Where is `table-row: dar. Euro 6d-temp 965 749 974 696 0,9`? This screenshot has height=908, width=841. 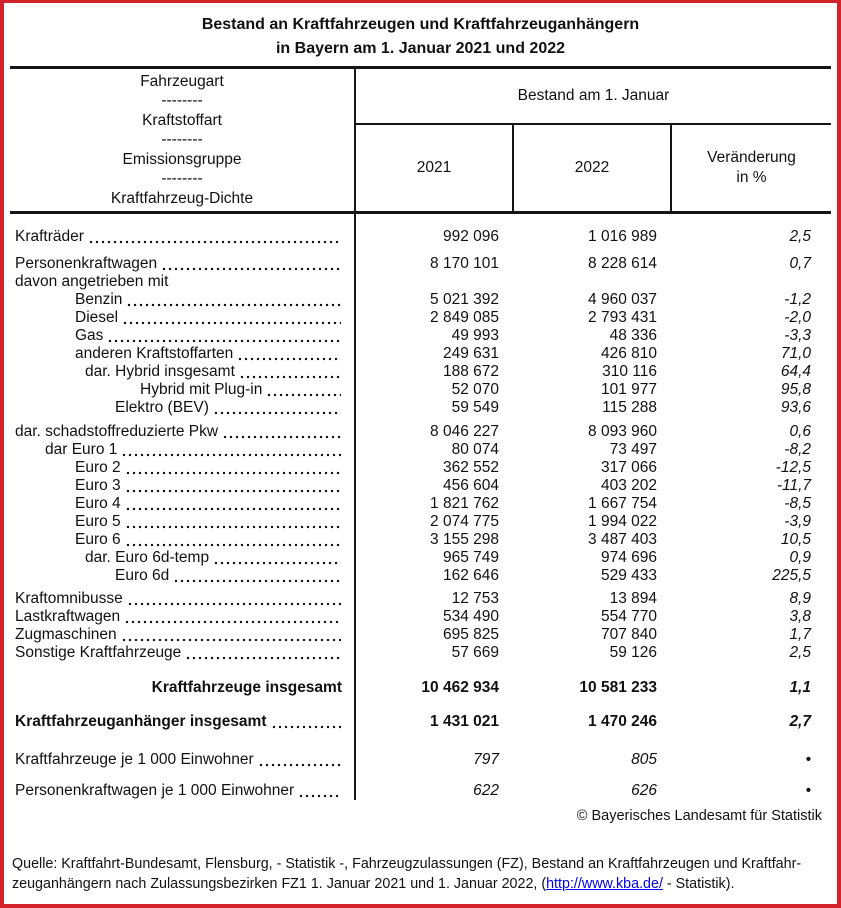 table-row: dar. Euro 6d-temp 965 749 974 696 0,9 is located at coordinates (420, 558).